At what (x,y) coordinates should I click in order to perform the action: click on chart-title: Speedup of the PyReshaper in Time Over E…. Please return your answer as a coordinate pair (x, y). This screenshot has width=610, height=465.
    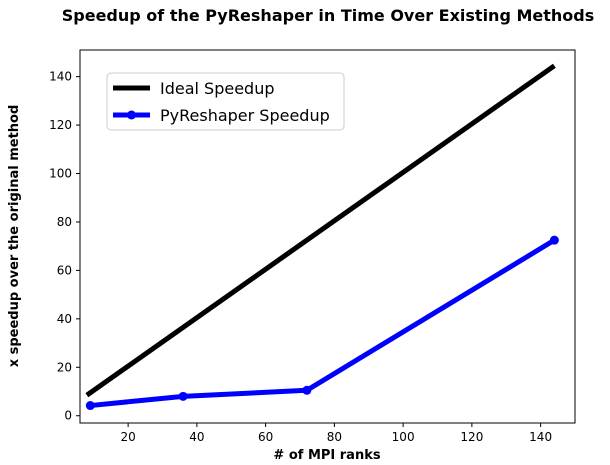
    Looking at the image, I should click on (328, 15).